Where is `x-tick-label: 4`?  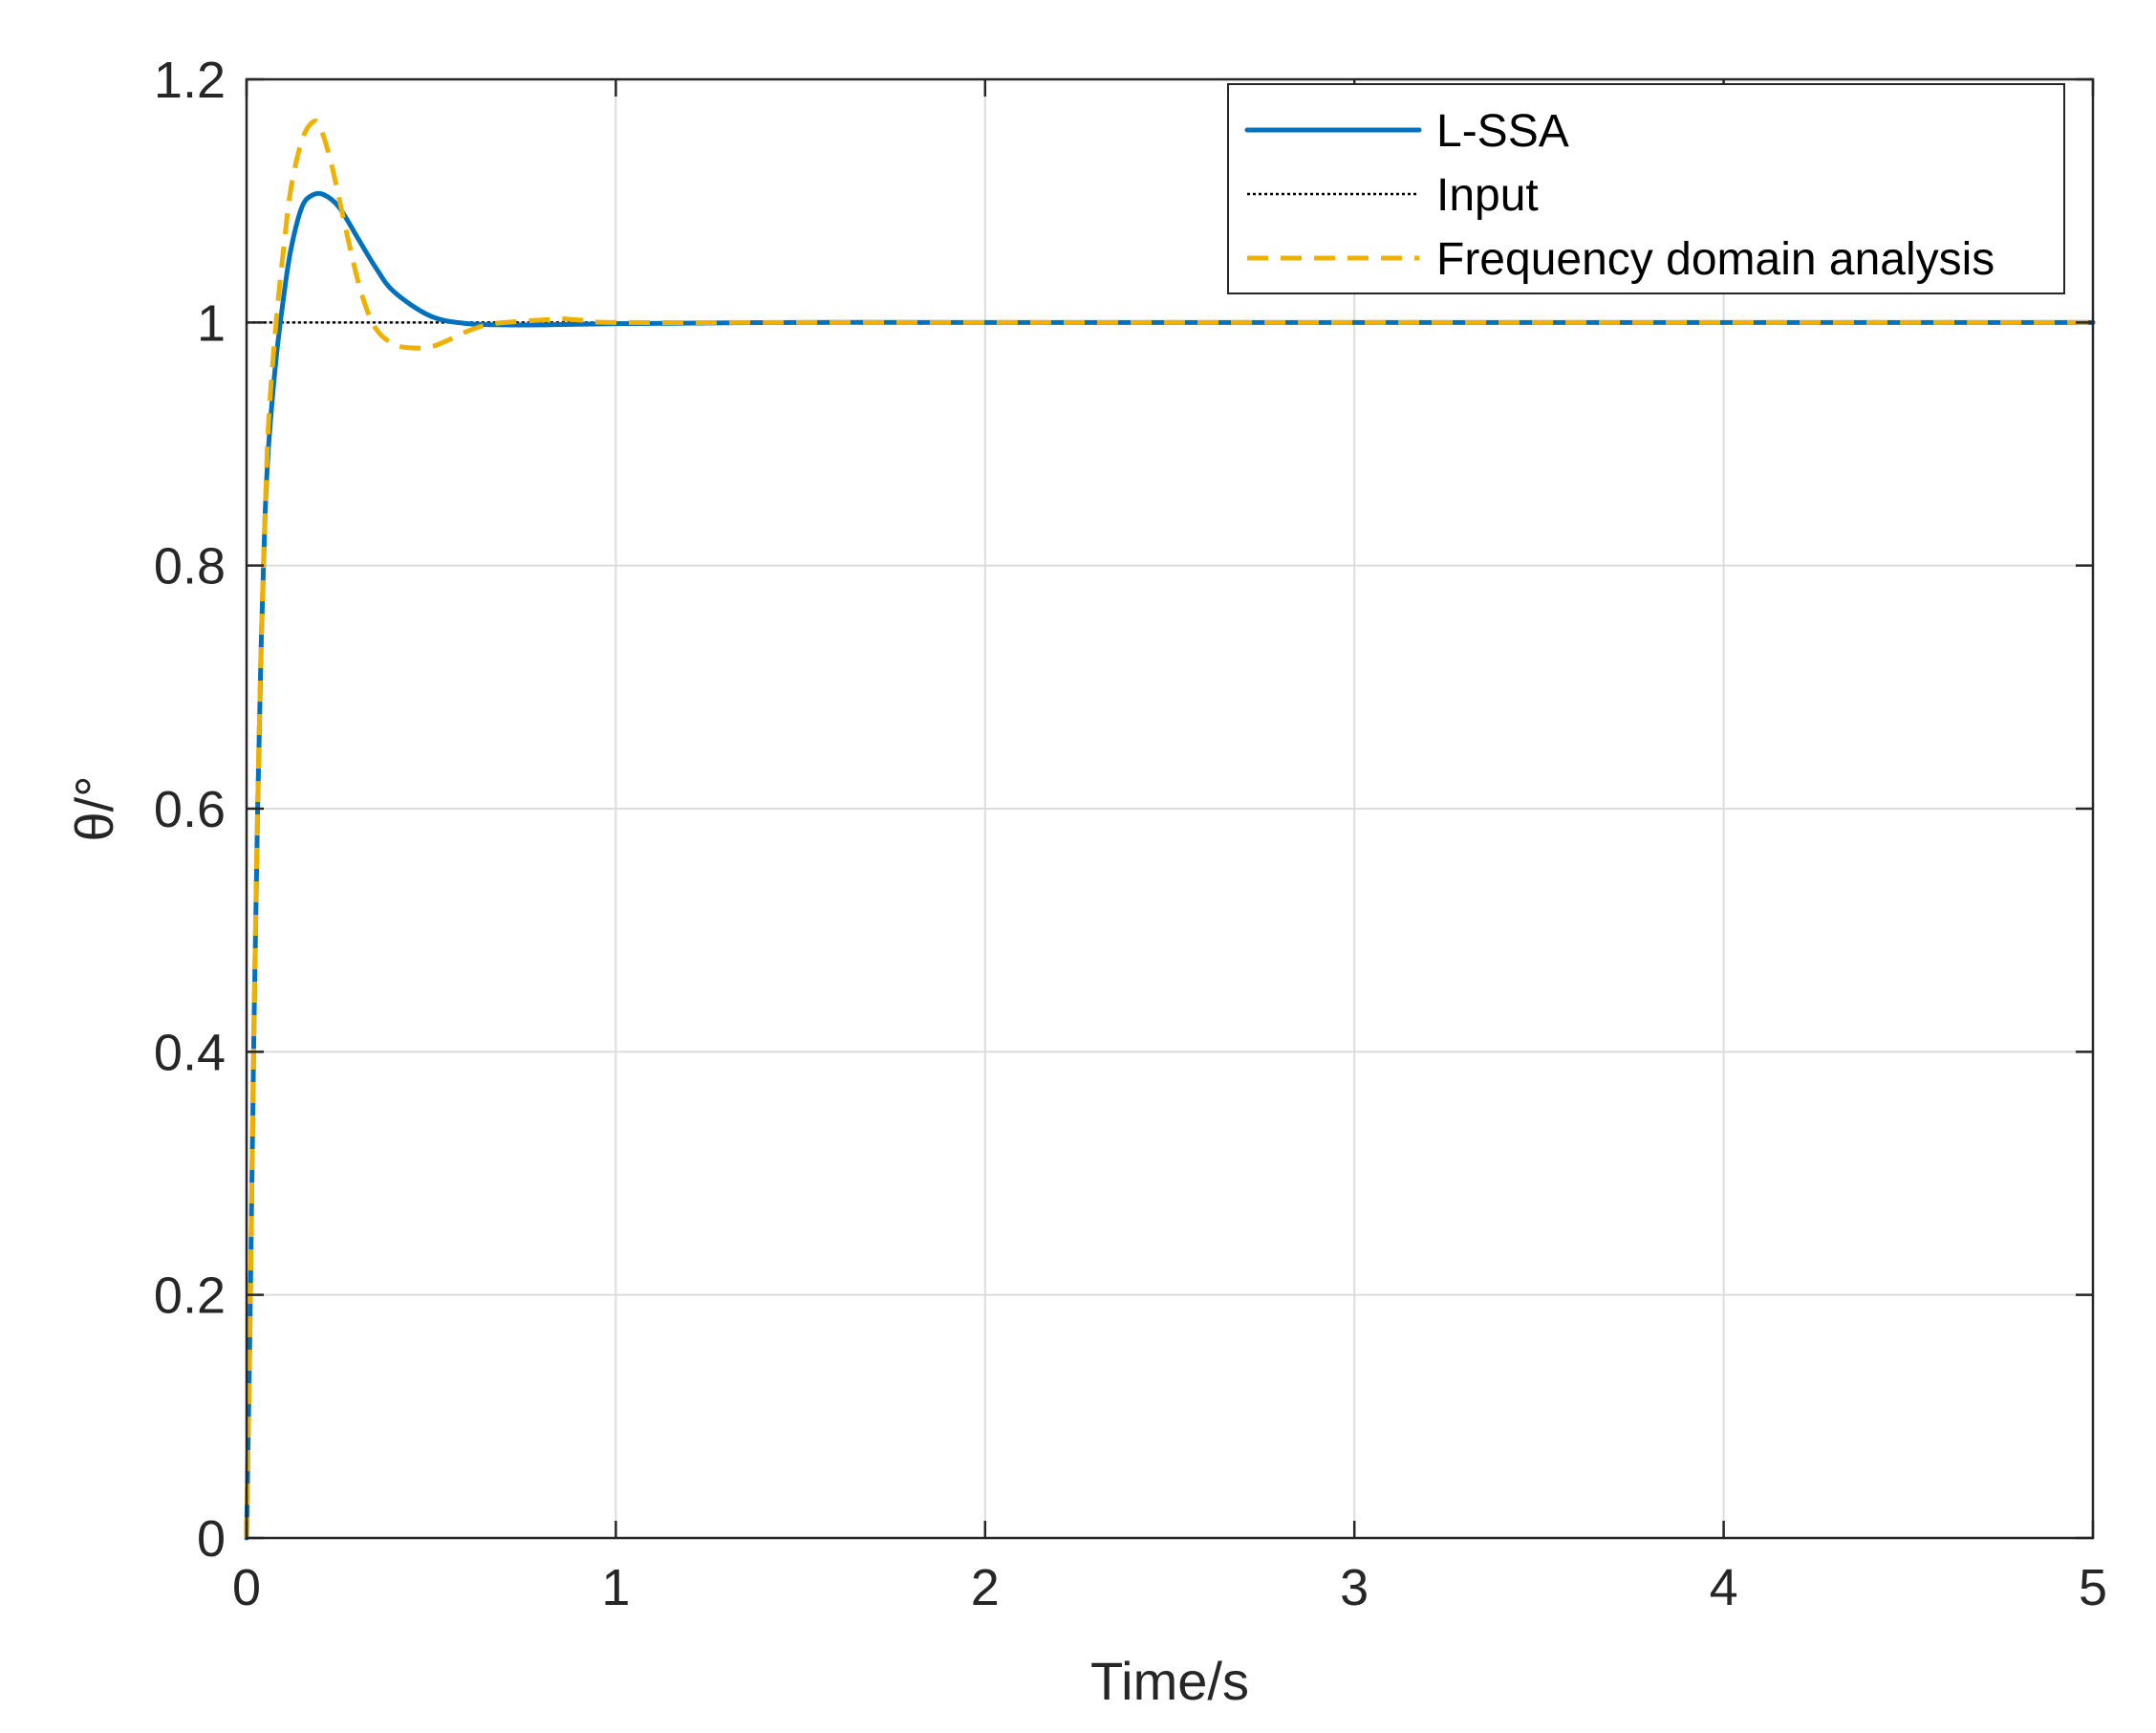
x-tick-label: 4 is located at coordinates (1724, 1588).